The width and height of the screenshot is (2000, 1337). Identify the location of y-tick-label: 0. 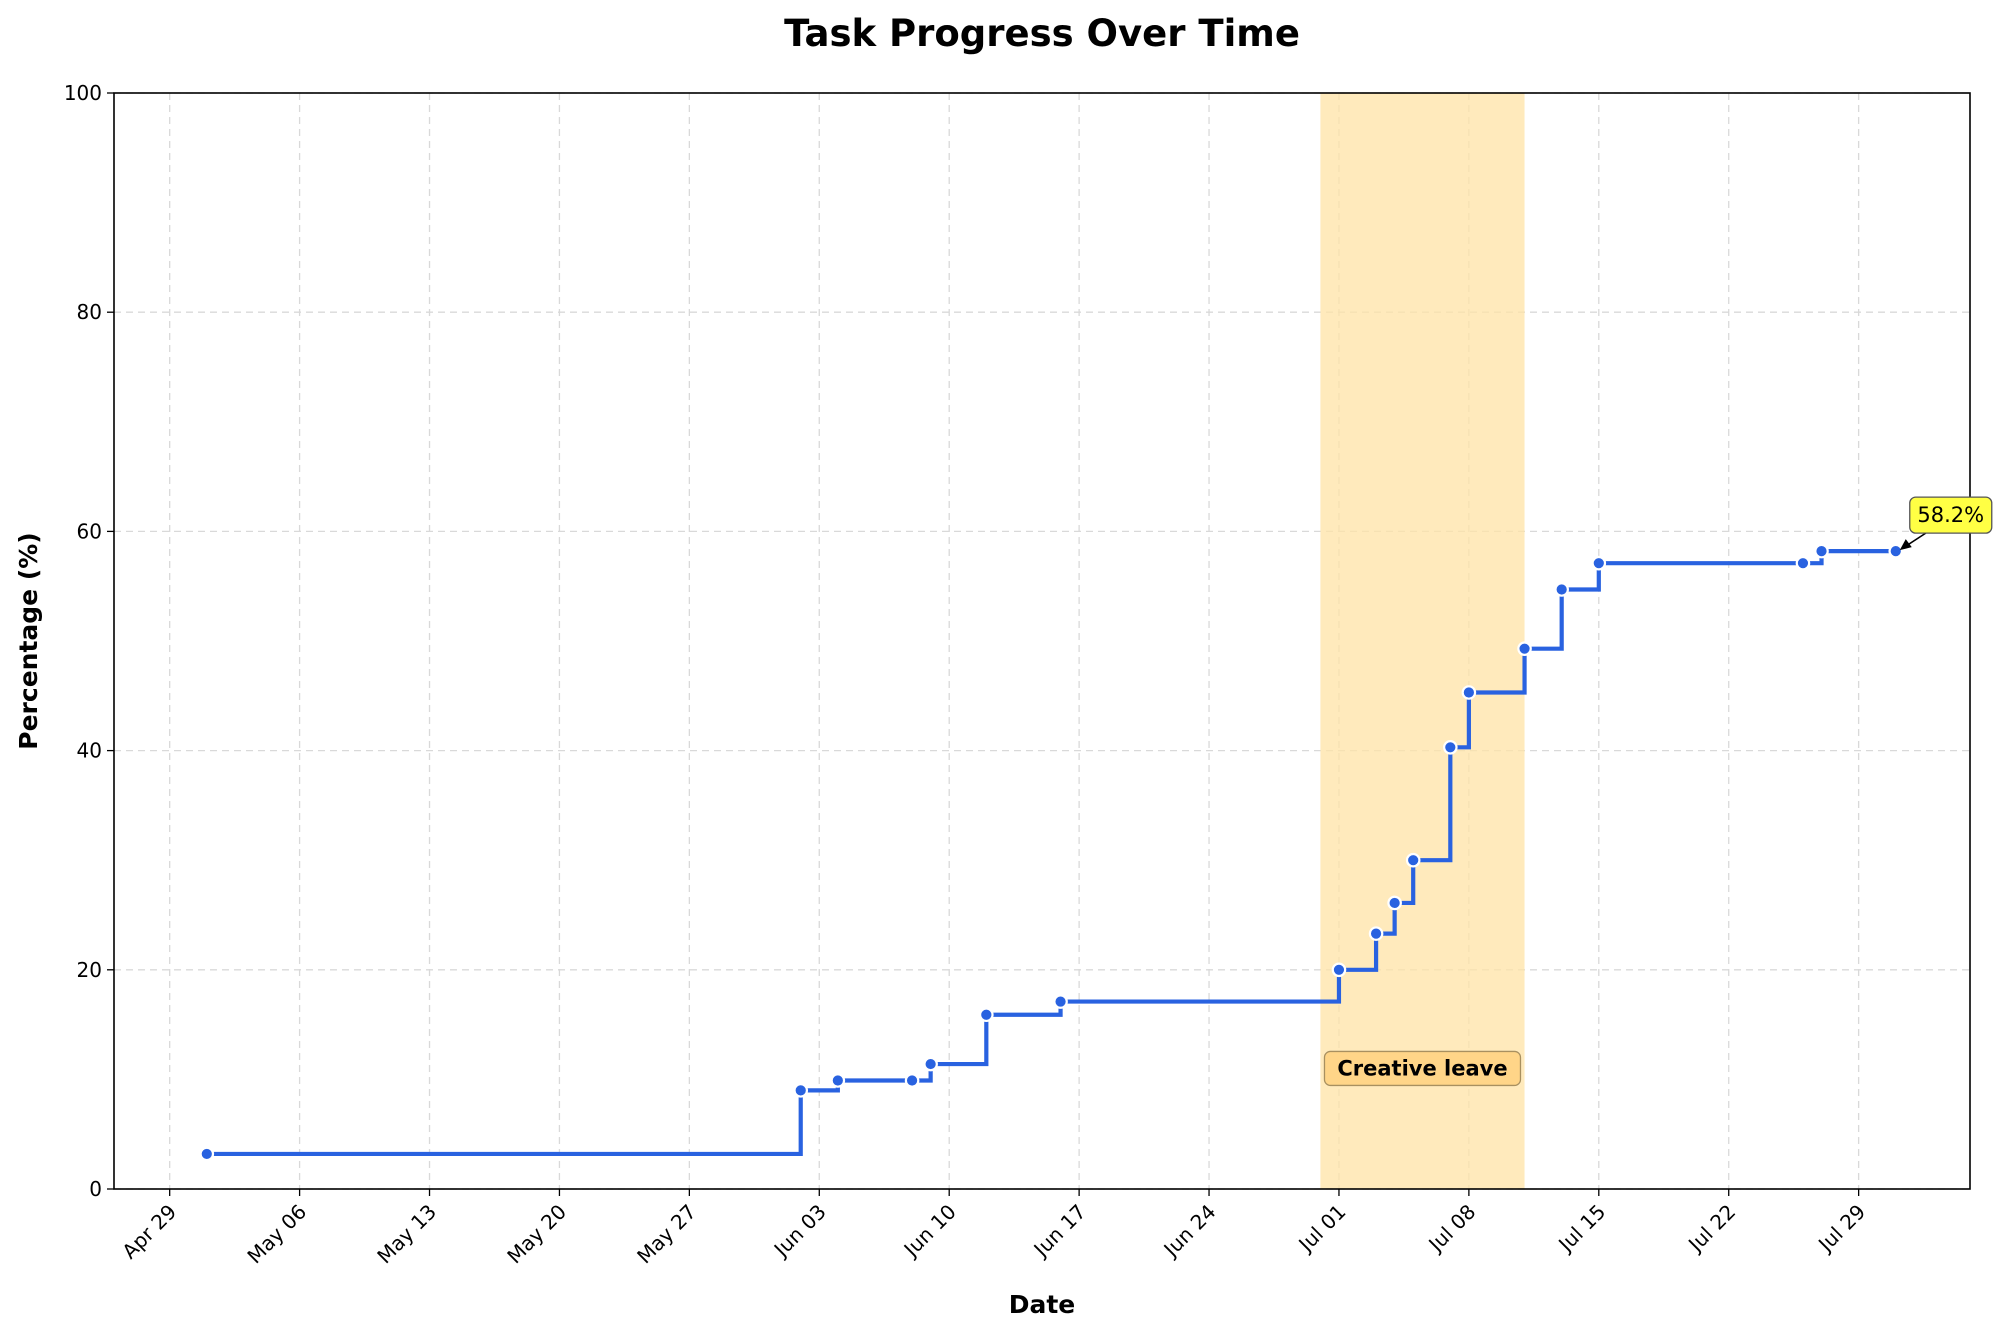
(95, 1189).